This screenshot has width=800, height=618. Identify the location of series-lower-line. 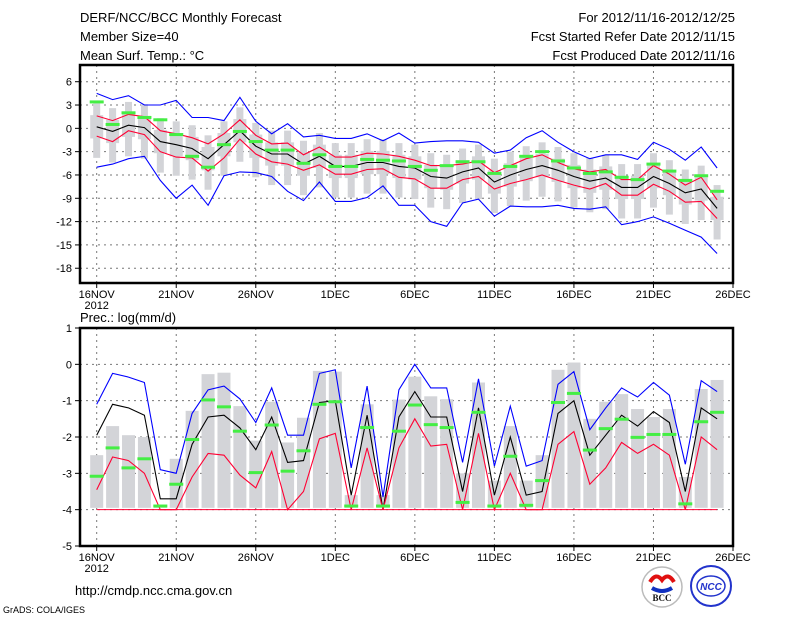
(407, 174).